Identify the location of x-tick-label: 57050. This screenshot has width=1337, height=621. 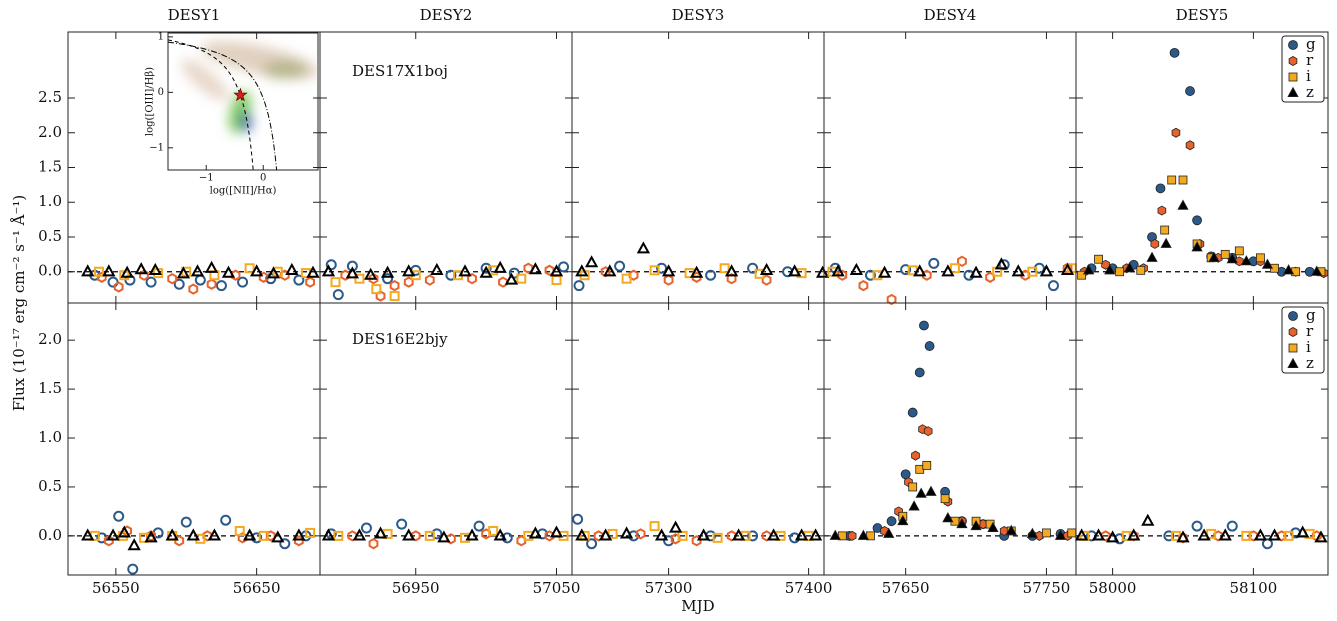
(557, 588).